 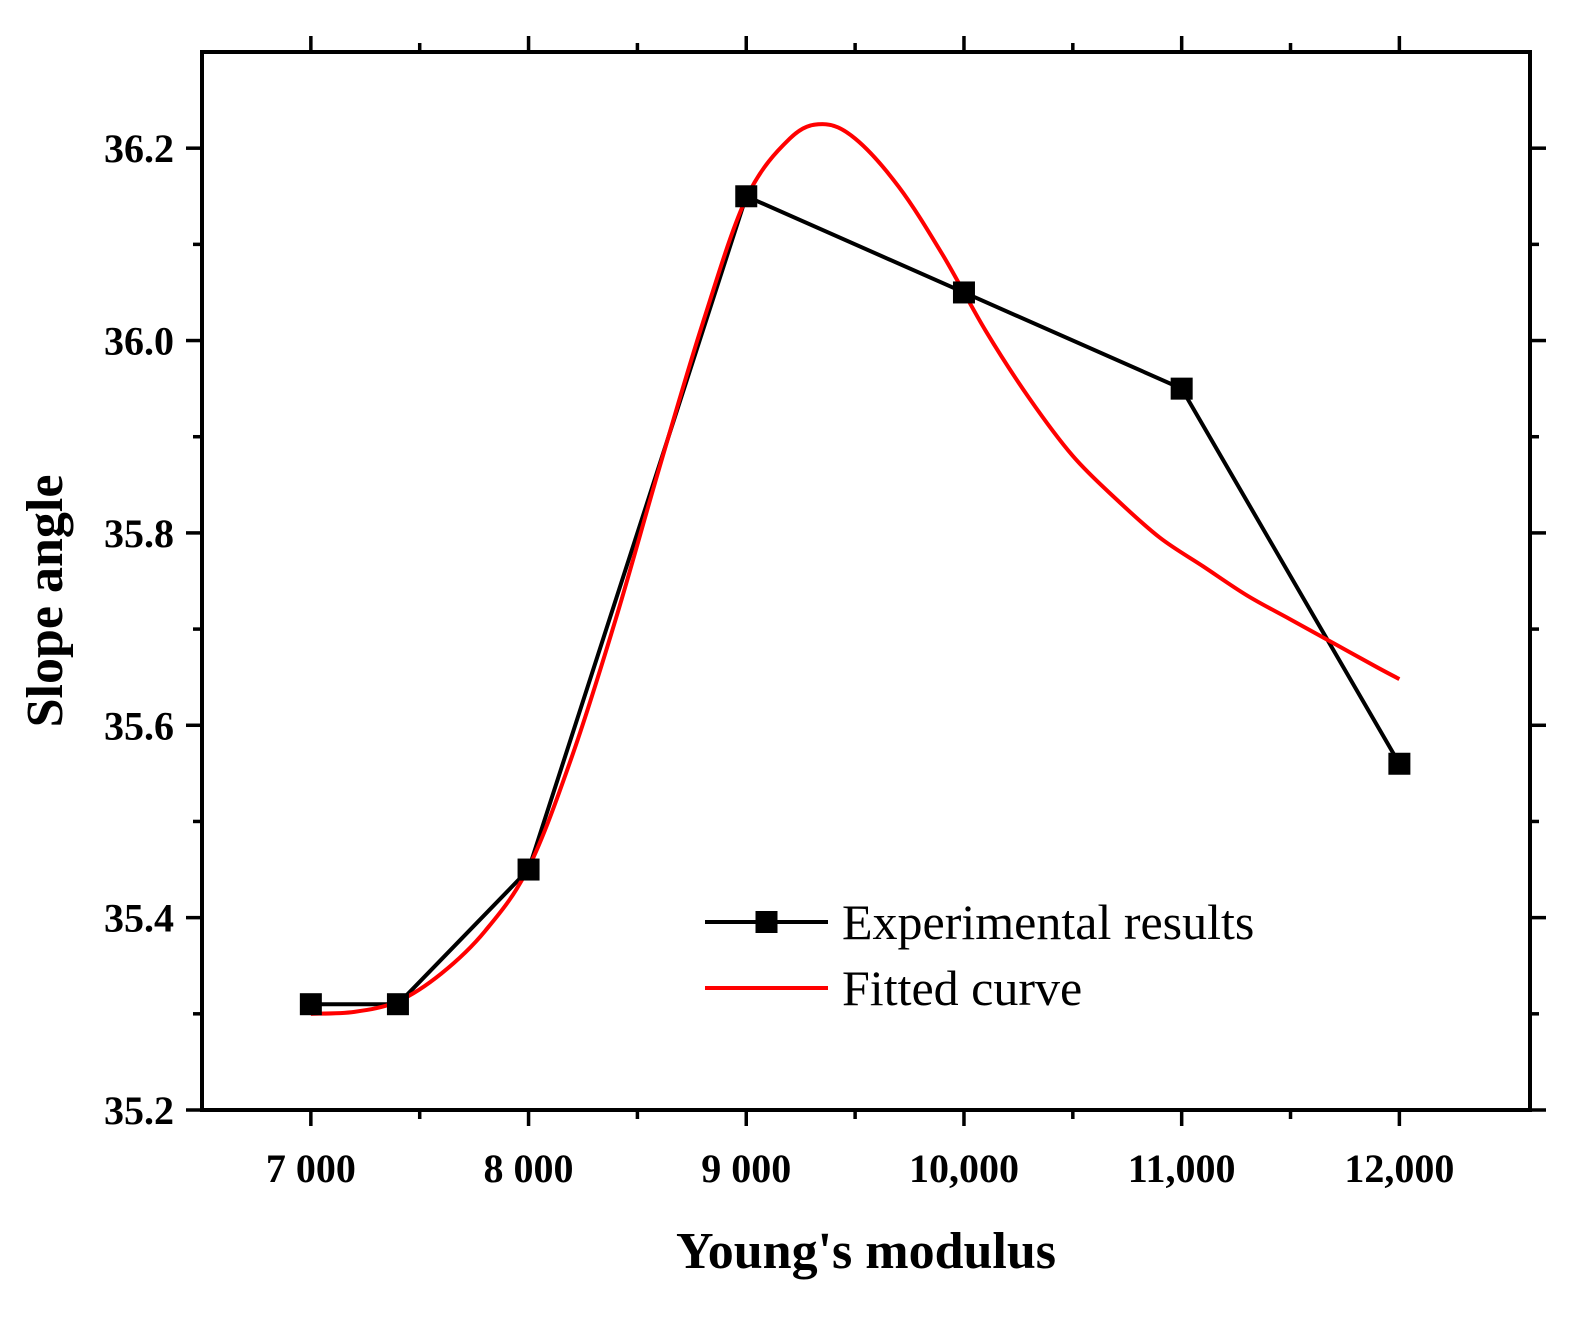 What do you see at coordinates (962, 988) in the screenshot?
I see `legend-label-fitted: Fitted curve` at bounding box center [962, 988].